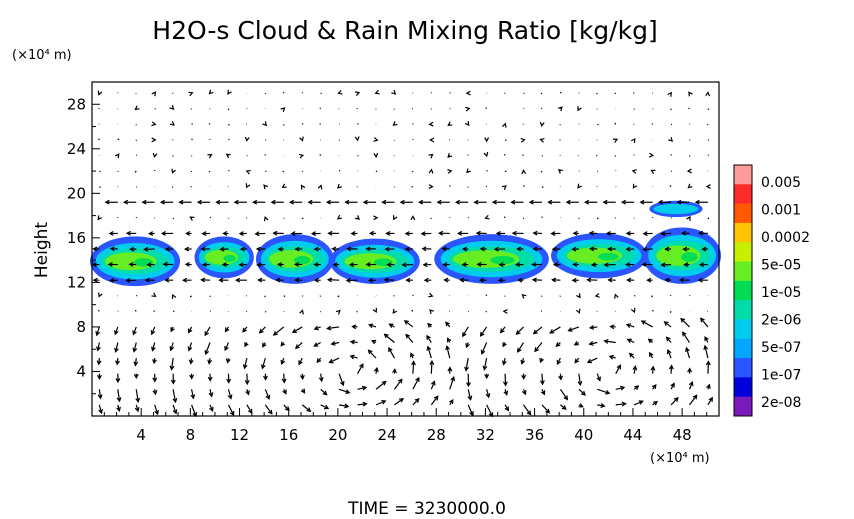 This screenshot has height=519, width=854. What do you see at coordinates (743, 271) in the screenshot?
I see `colorbar-swatch` at bounding box center [743, 271].